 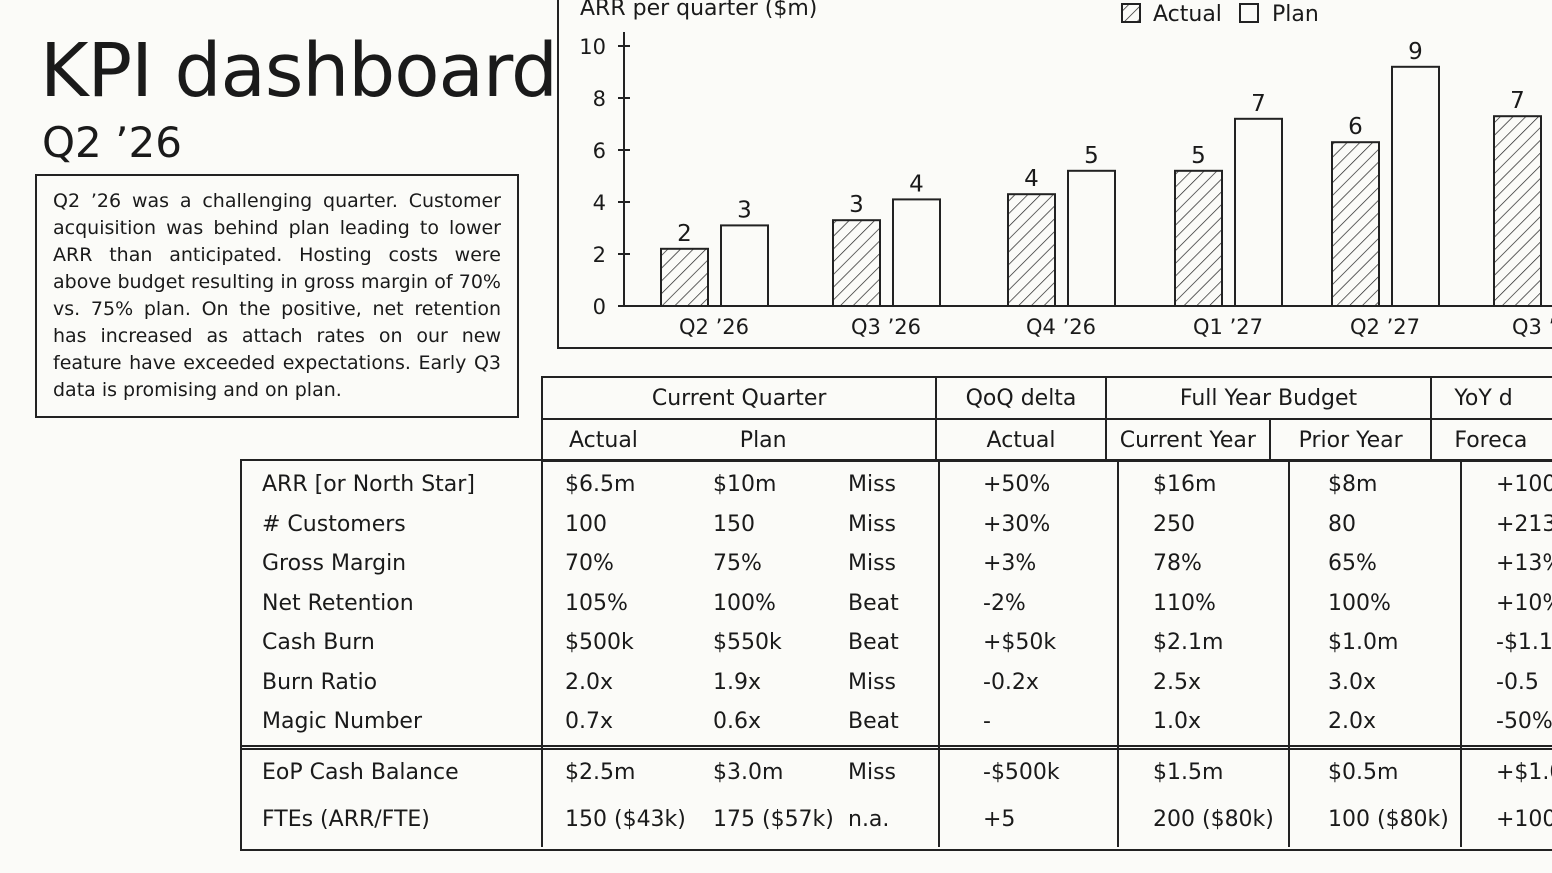 What do you see at coordinates (1249, 13) in the screenshot?
I see `legend-plan-swatch` at bounding box center [1249, 13].